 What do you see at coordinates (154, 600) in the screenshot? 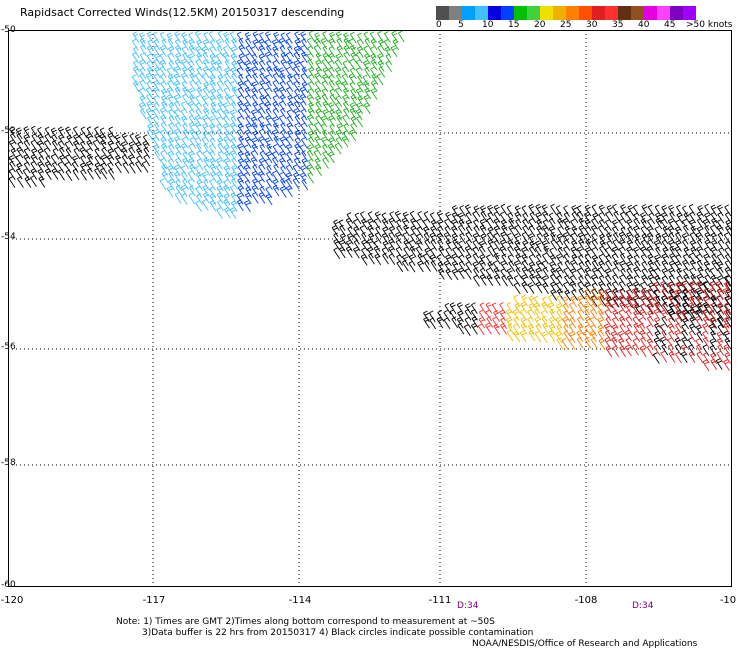
I see `lon-label: -117` at bounding box center [154, 600].